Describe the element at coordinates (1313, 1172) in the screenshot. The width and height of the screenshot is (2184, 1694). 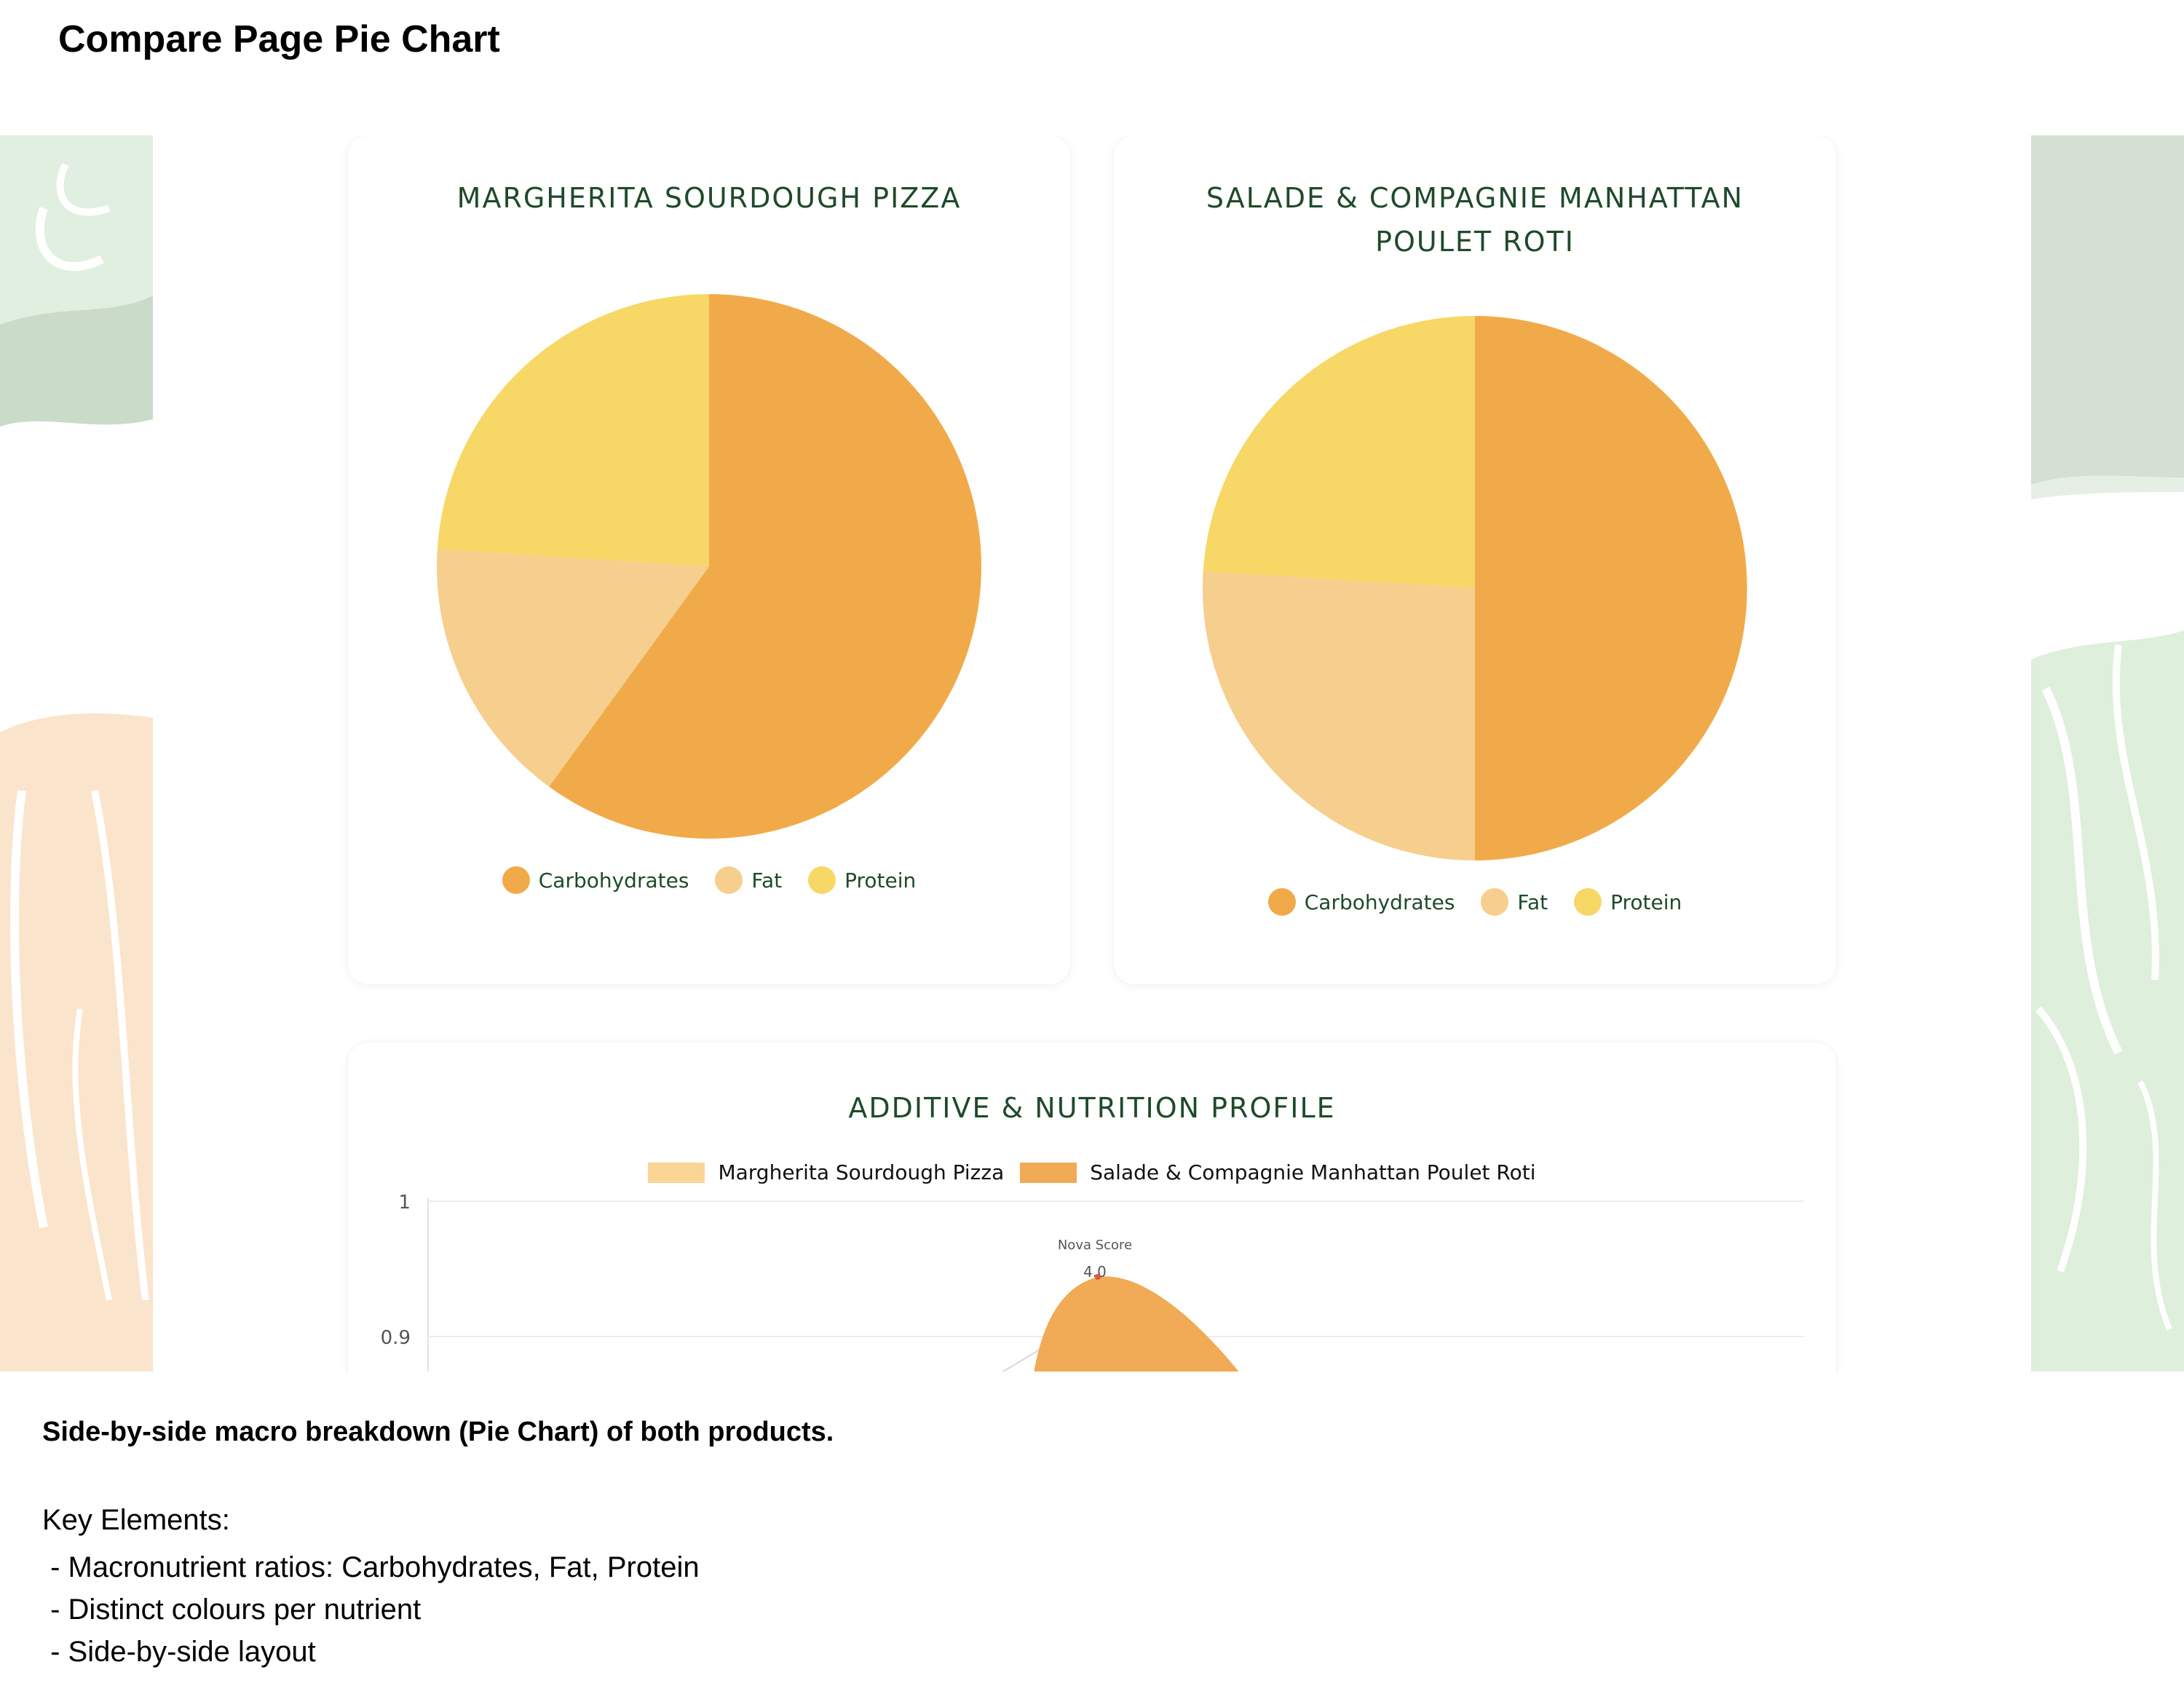
I see `legend-label: Salade & Compagnie Manhattan Poulet Roti` at that location.